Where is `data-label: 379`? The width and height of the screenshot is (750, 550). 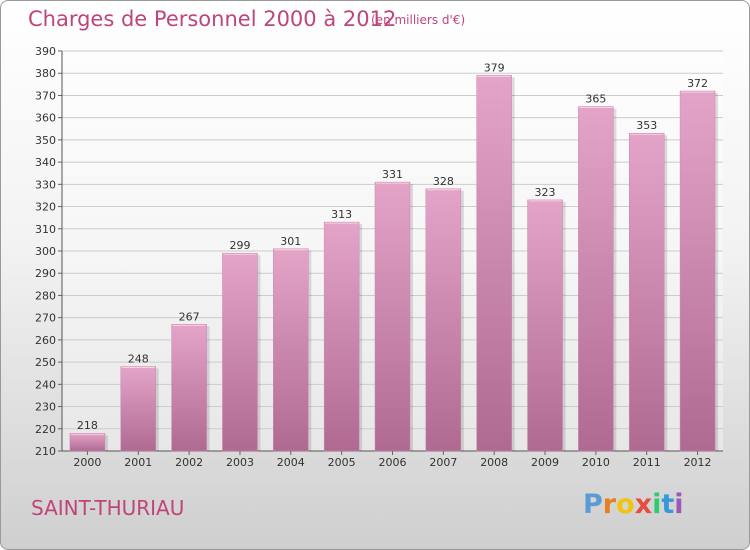
data-label: 379 is located at coordinates (494, 67).